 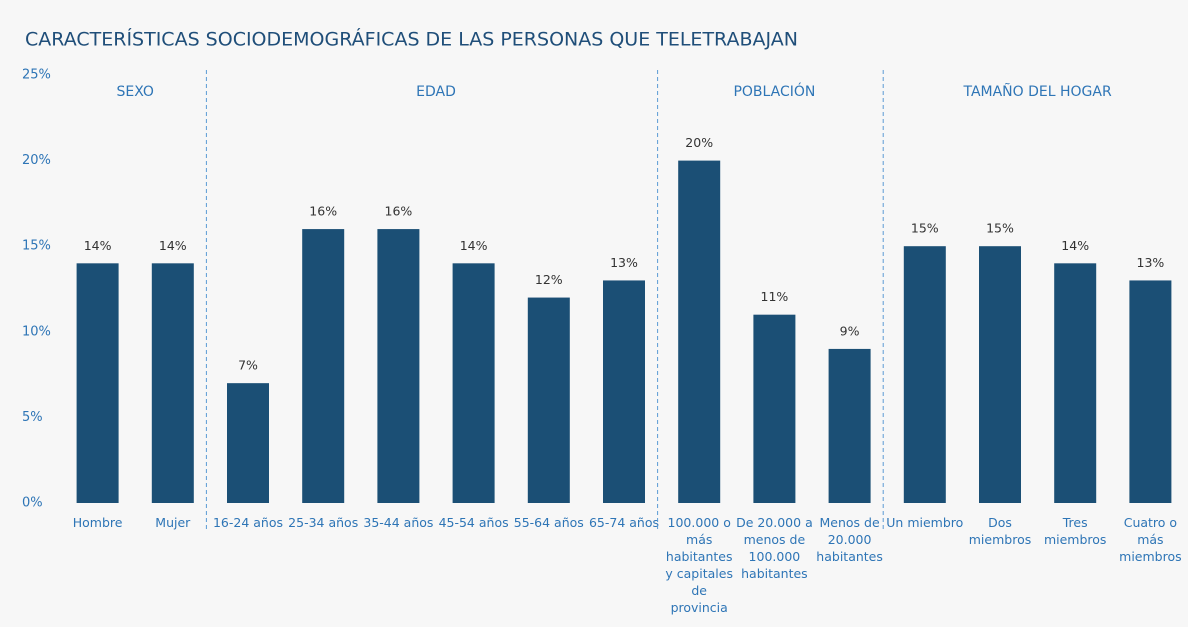 I want to click on y-tick-label: 0%, so click(x=32, y=503).